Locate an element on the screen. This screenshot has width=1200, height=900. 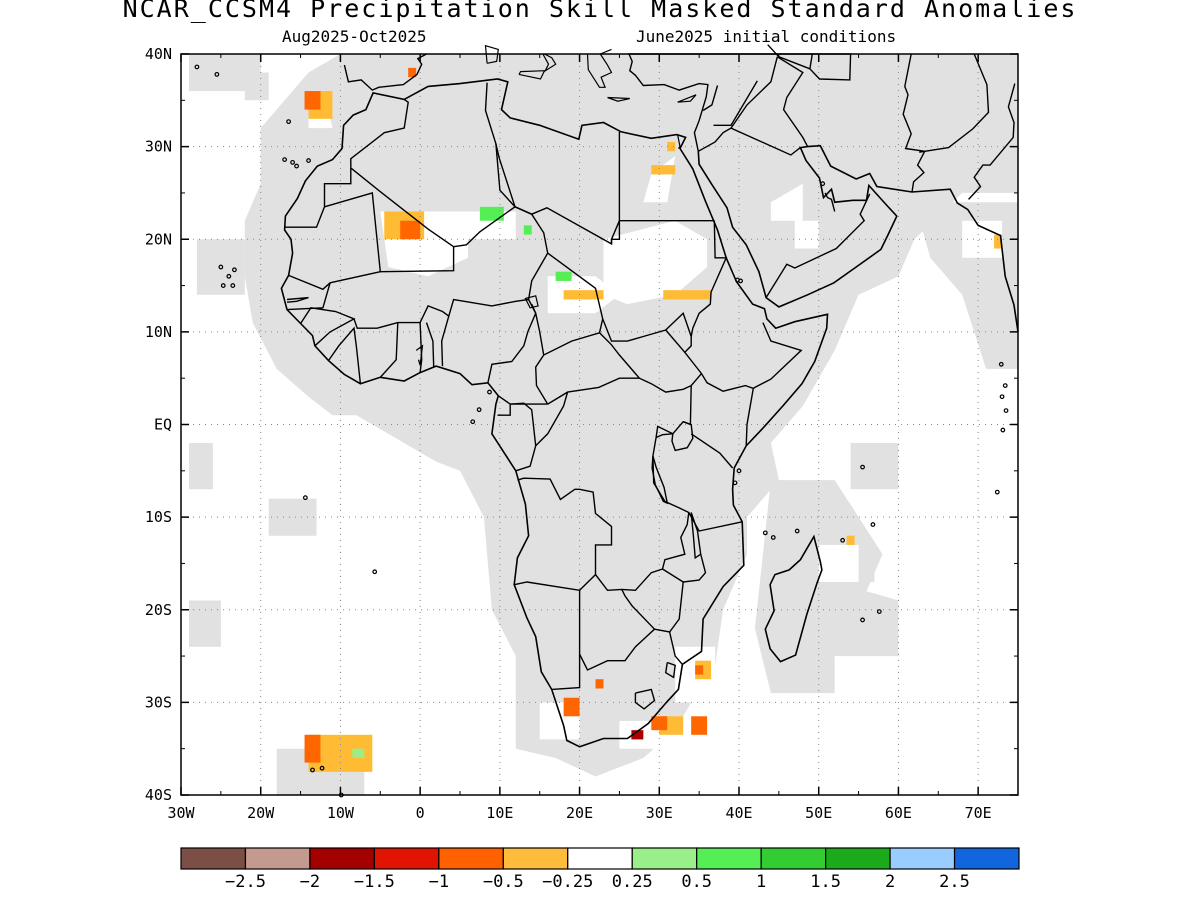
colorbar-label: 1.5 is located at coordinates (825, 882).